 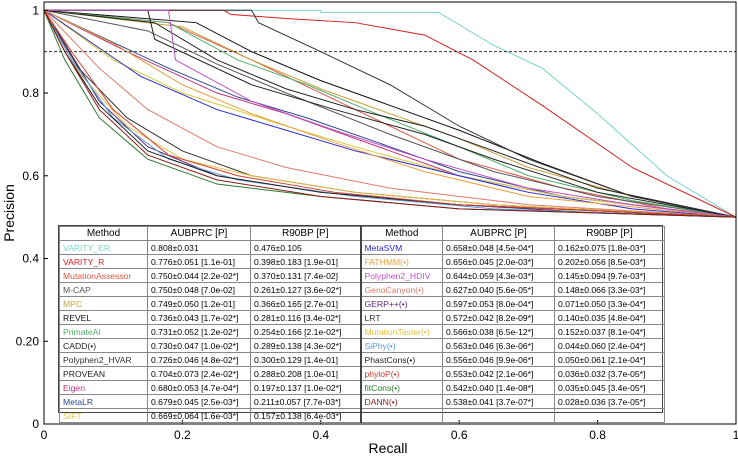 What do you see at coordinates (401, 261) in the screenshot?
I see `right-method-cell: FATHMM(•)` at bounding box center [401, 261].